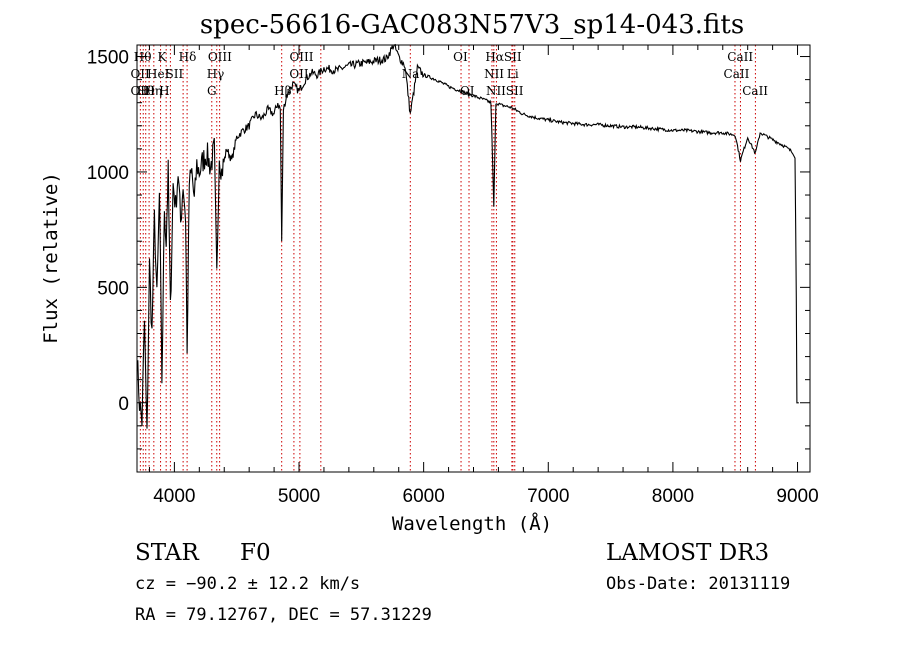  What do you see at coordinates (797, 496) in the screenshot?
I see `x-tick-label-9000: 9000` at bounding box center [797, 496].